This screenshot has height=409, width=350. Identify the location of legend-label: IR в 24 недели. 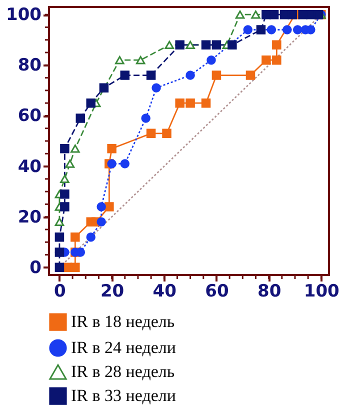
(123, 347).